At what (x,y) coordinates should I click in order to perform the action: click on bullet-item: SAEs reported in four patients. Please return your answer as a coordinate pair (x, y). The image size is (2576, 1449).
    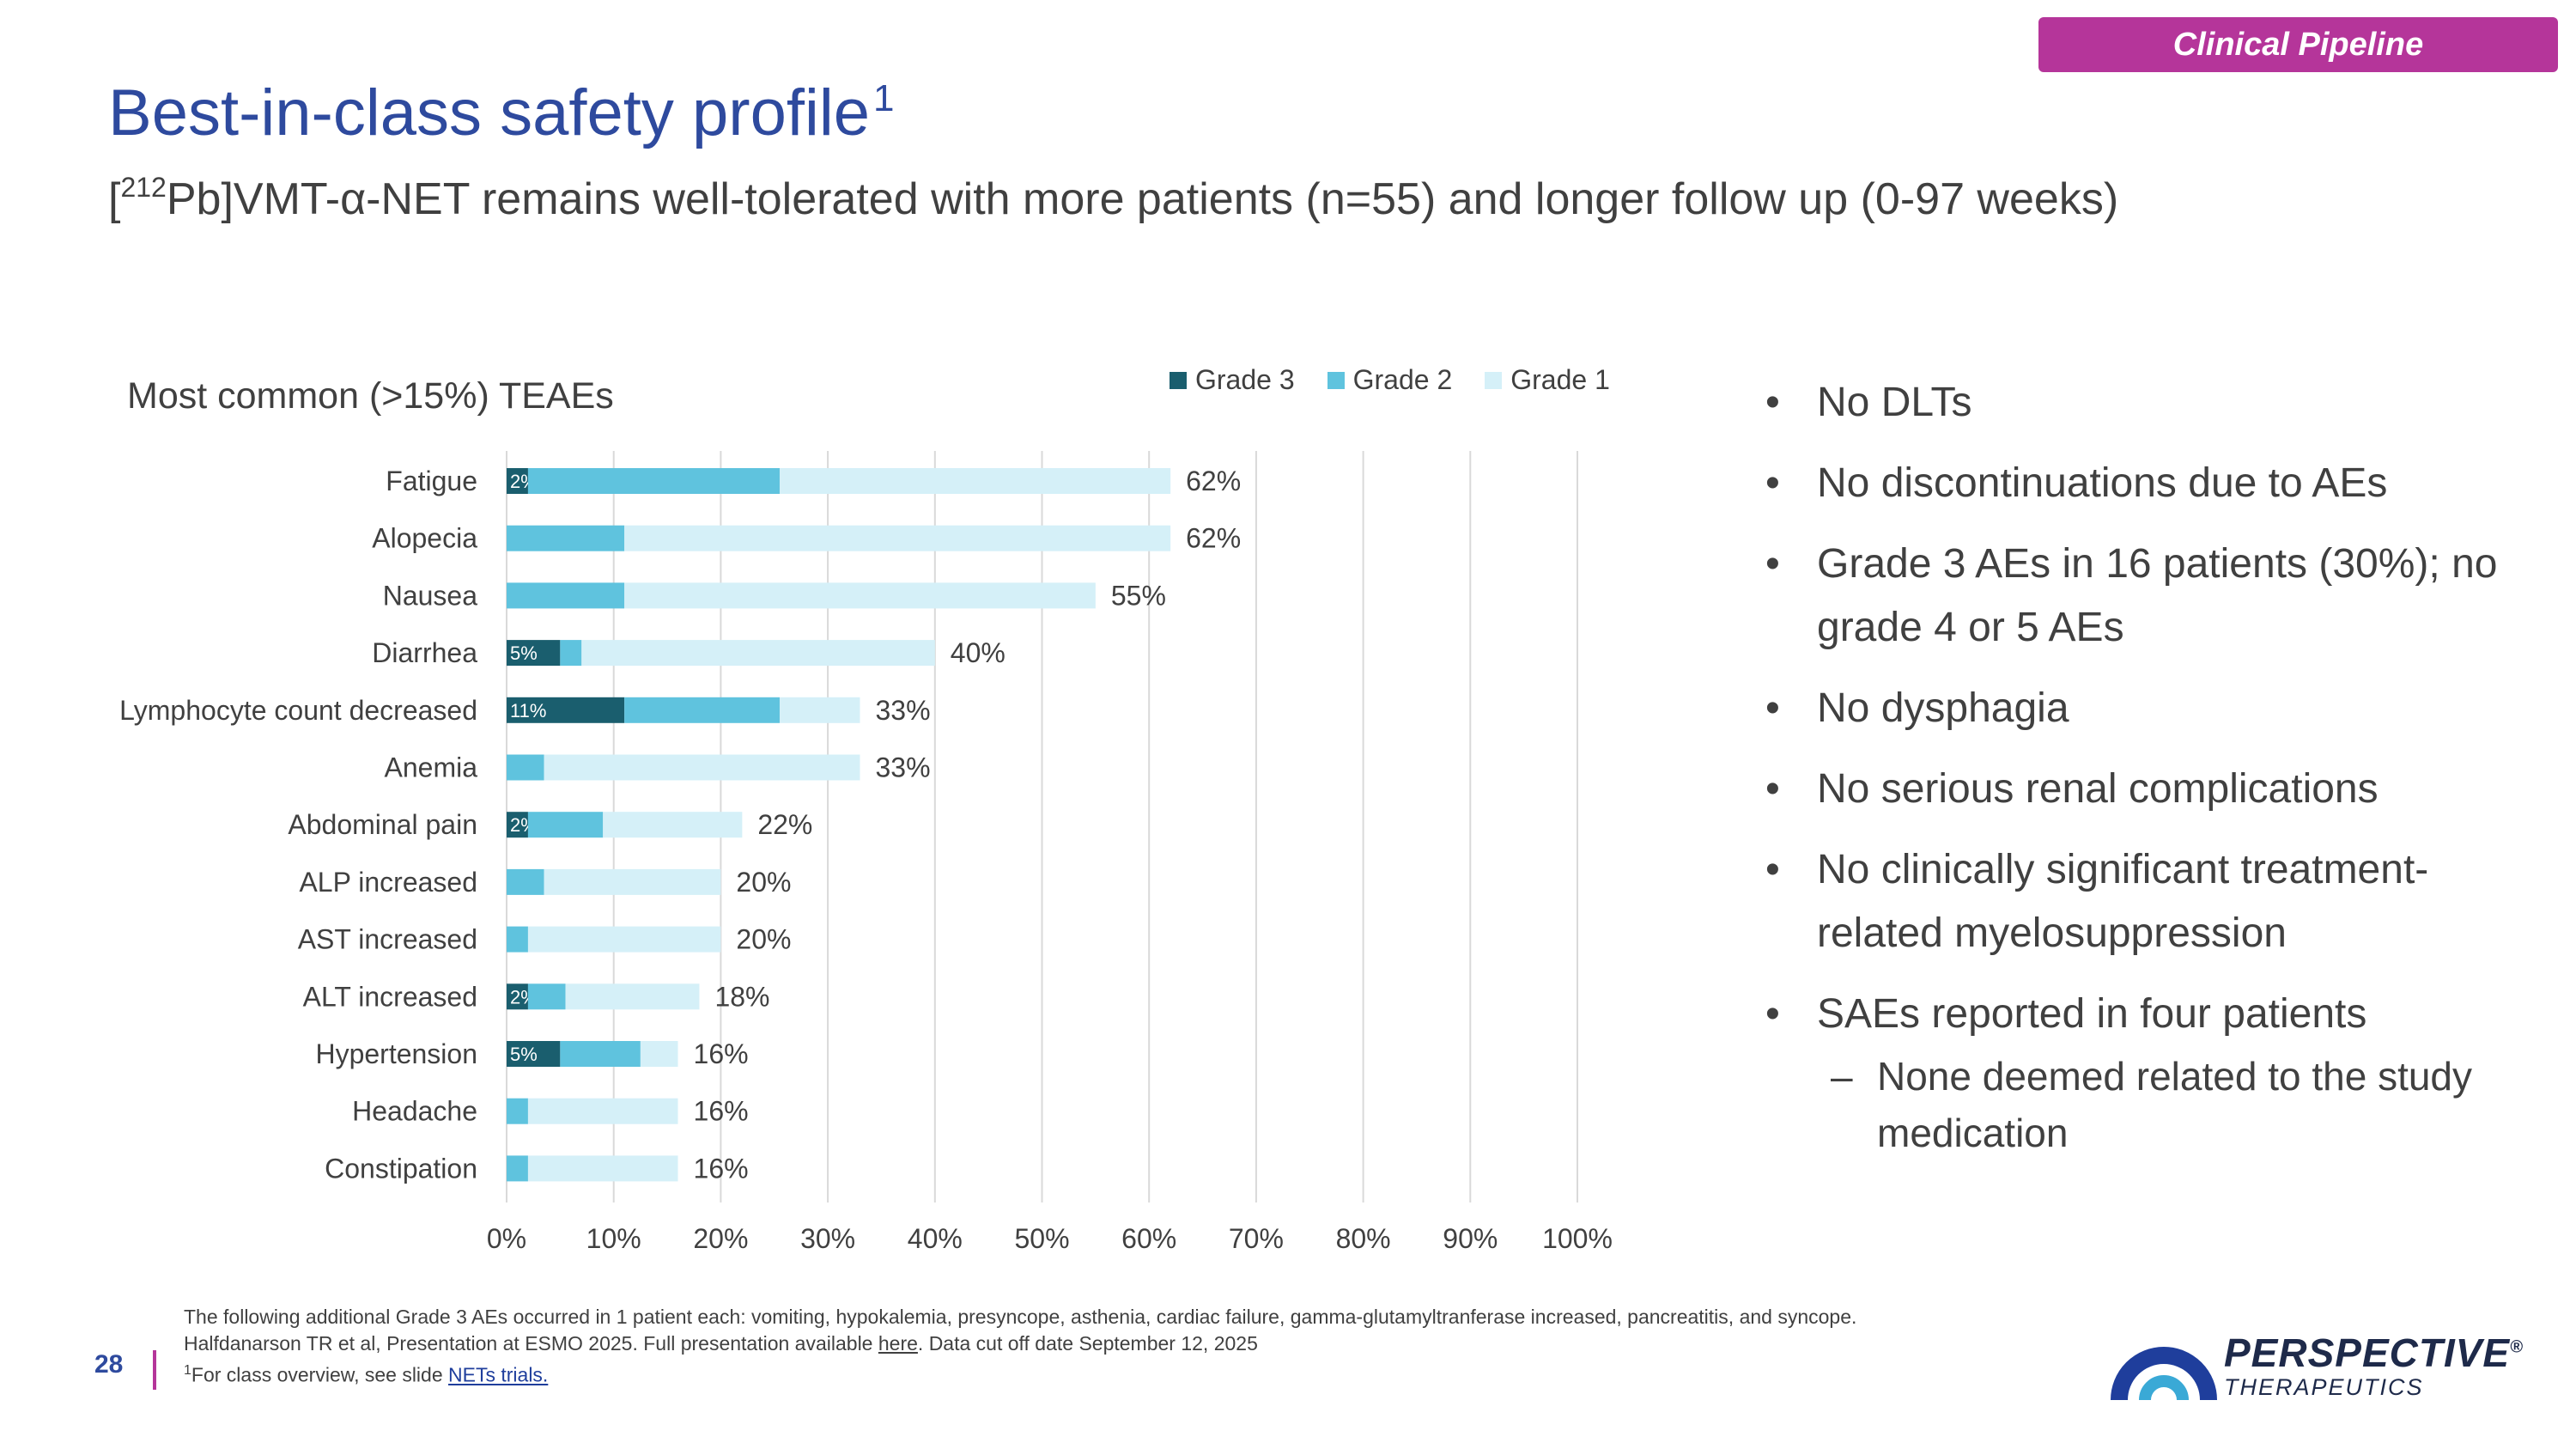
    Looking at the image, I should click on (2151, 1015).